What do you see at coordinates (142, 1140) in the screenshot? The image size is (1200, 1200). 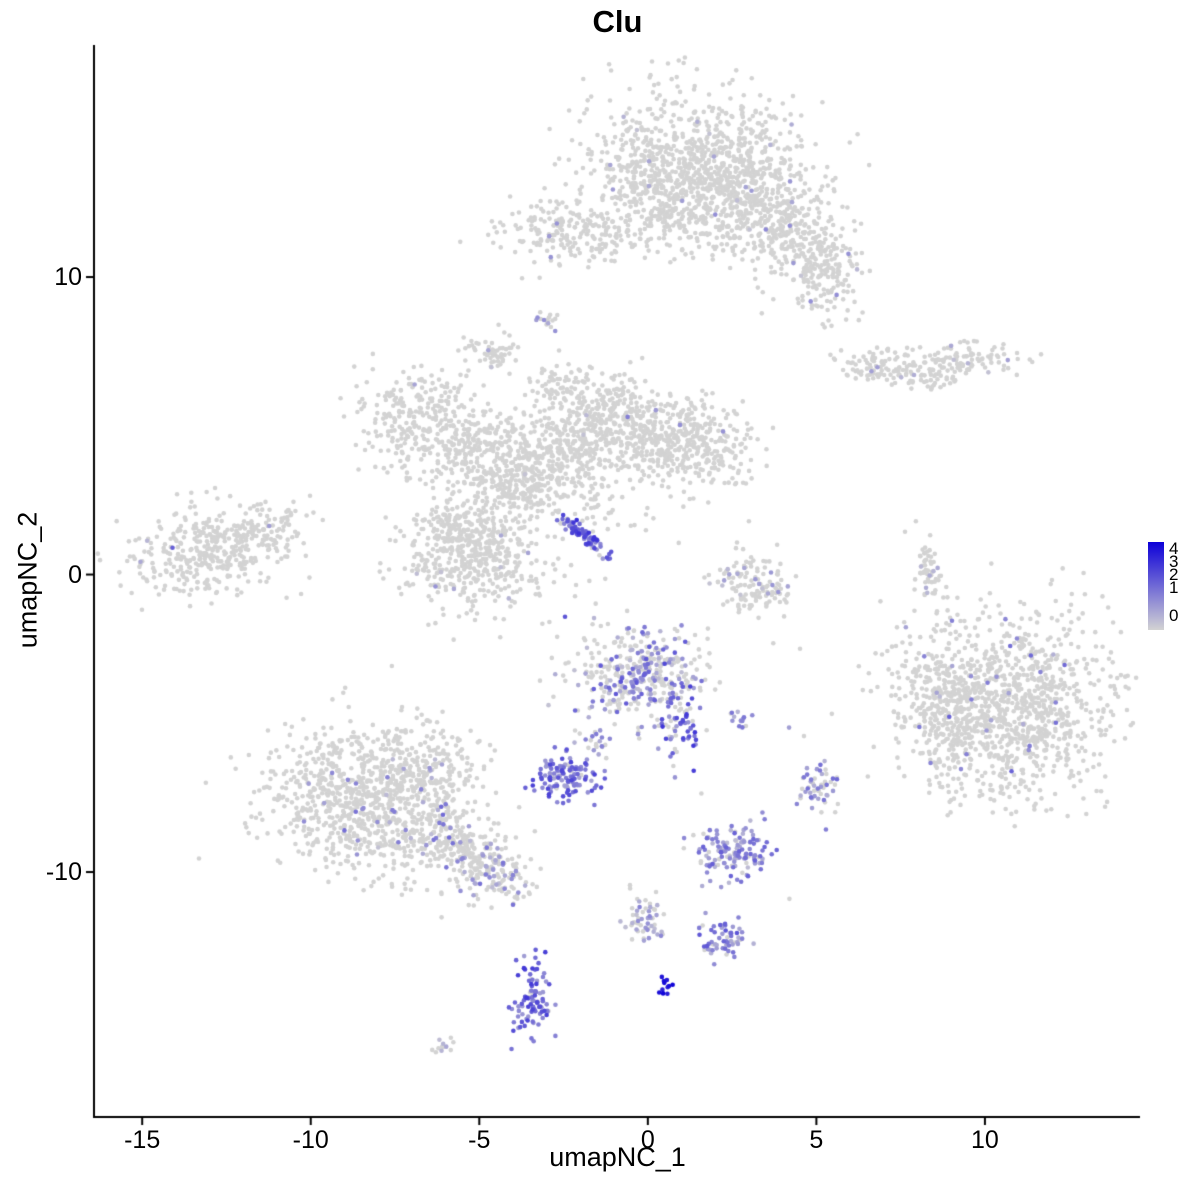 I see `x-tick-label: -15` at bounding box center [142, 1140].